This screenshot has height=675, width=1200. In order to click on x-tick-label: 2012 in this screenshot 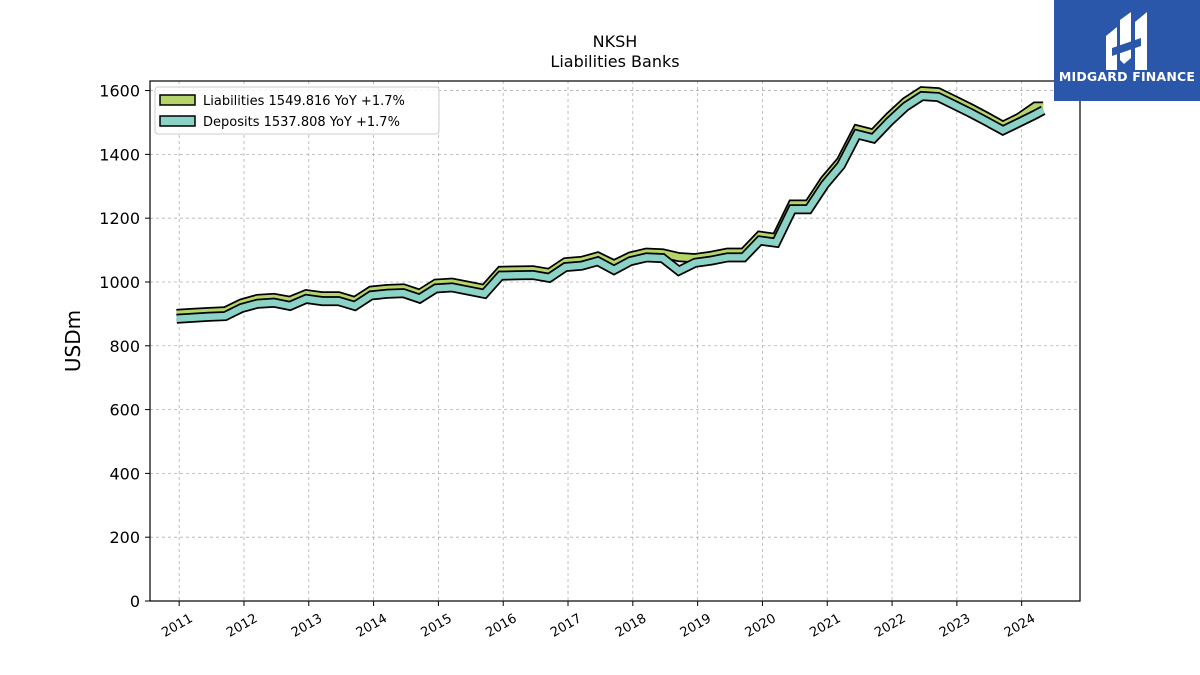, I will do `click(242, 626)`.